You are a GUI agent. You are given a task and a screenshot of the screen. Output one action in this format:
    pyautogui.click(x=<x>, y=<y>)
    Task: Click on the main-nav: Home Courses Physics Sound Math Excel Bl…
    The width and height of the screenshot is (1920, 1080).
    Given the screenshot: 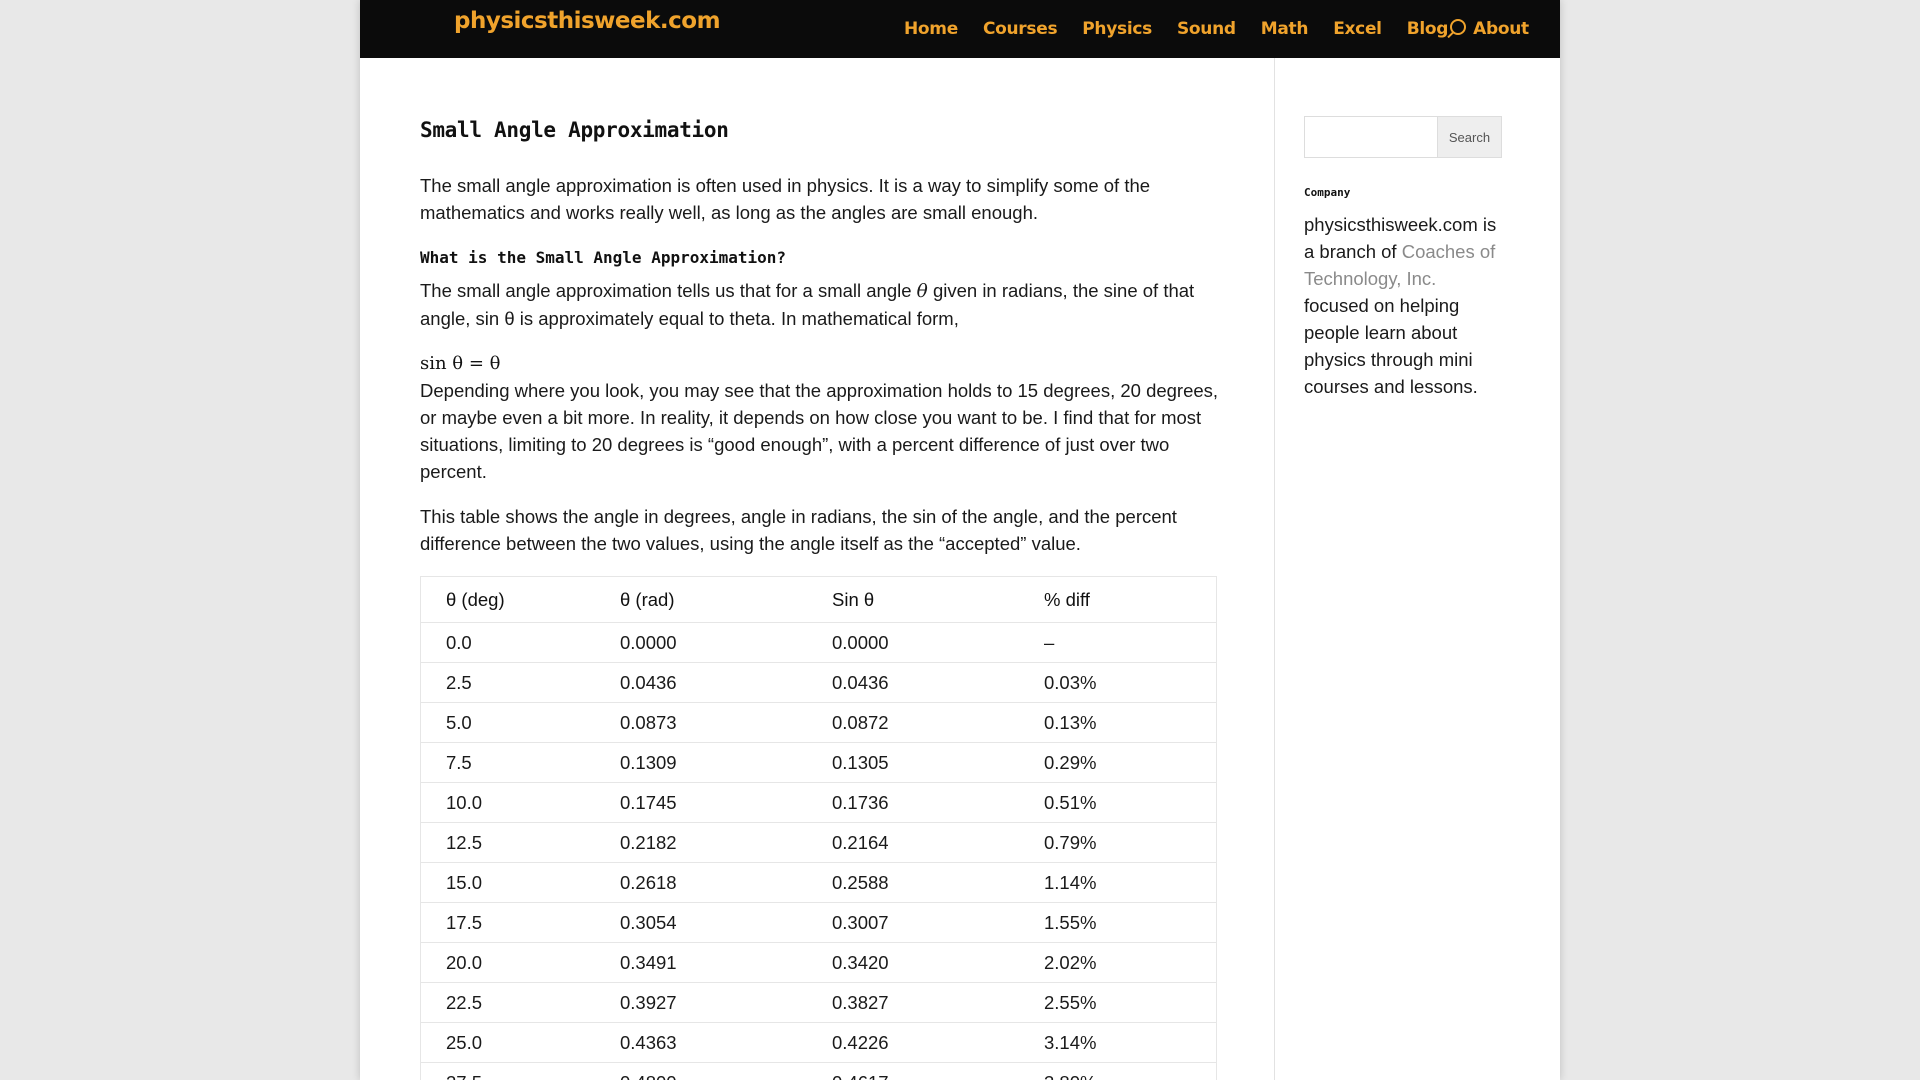 What is the action you would take?
    pyautogui.click(x=1229, y=29)
    